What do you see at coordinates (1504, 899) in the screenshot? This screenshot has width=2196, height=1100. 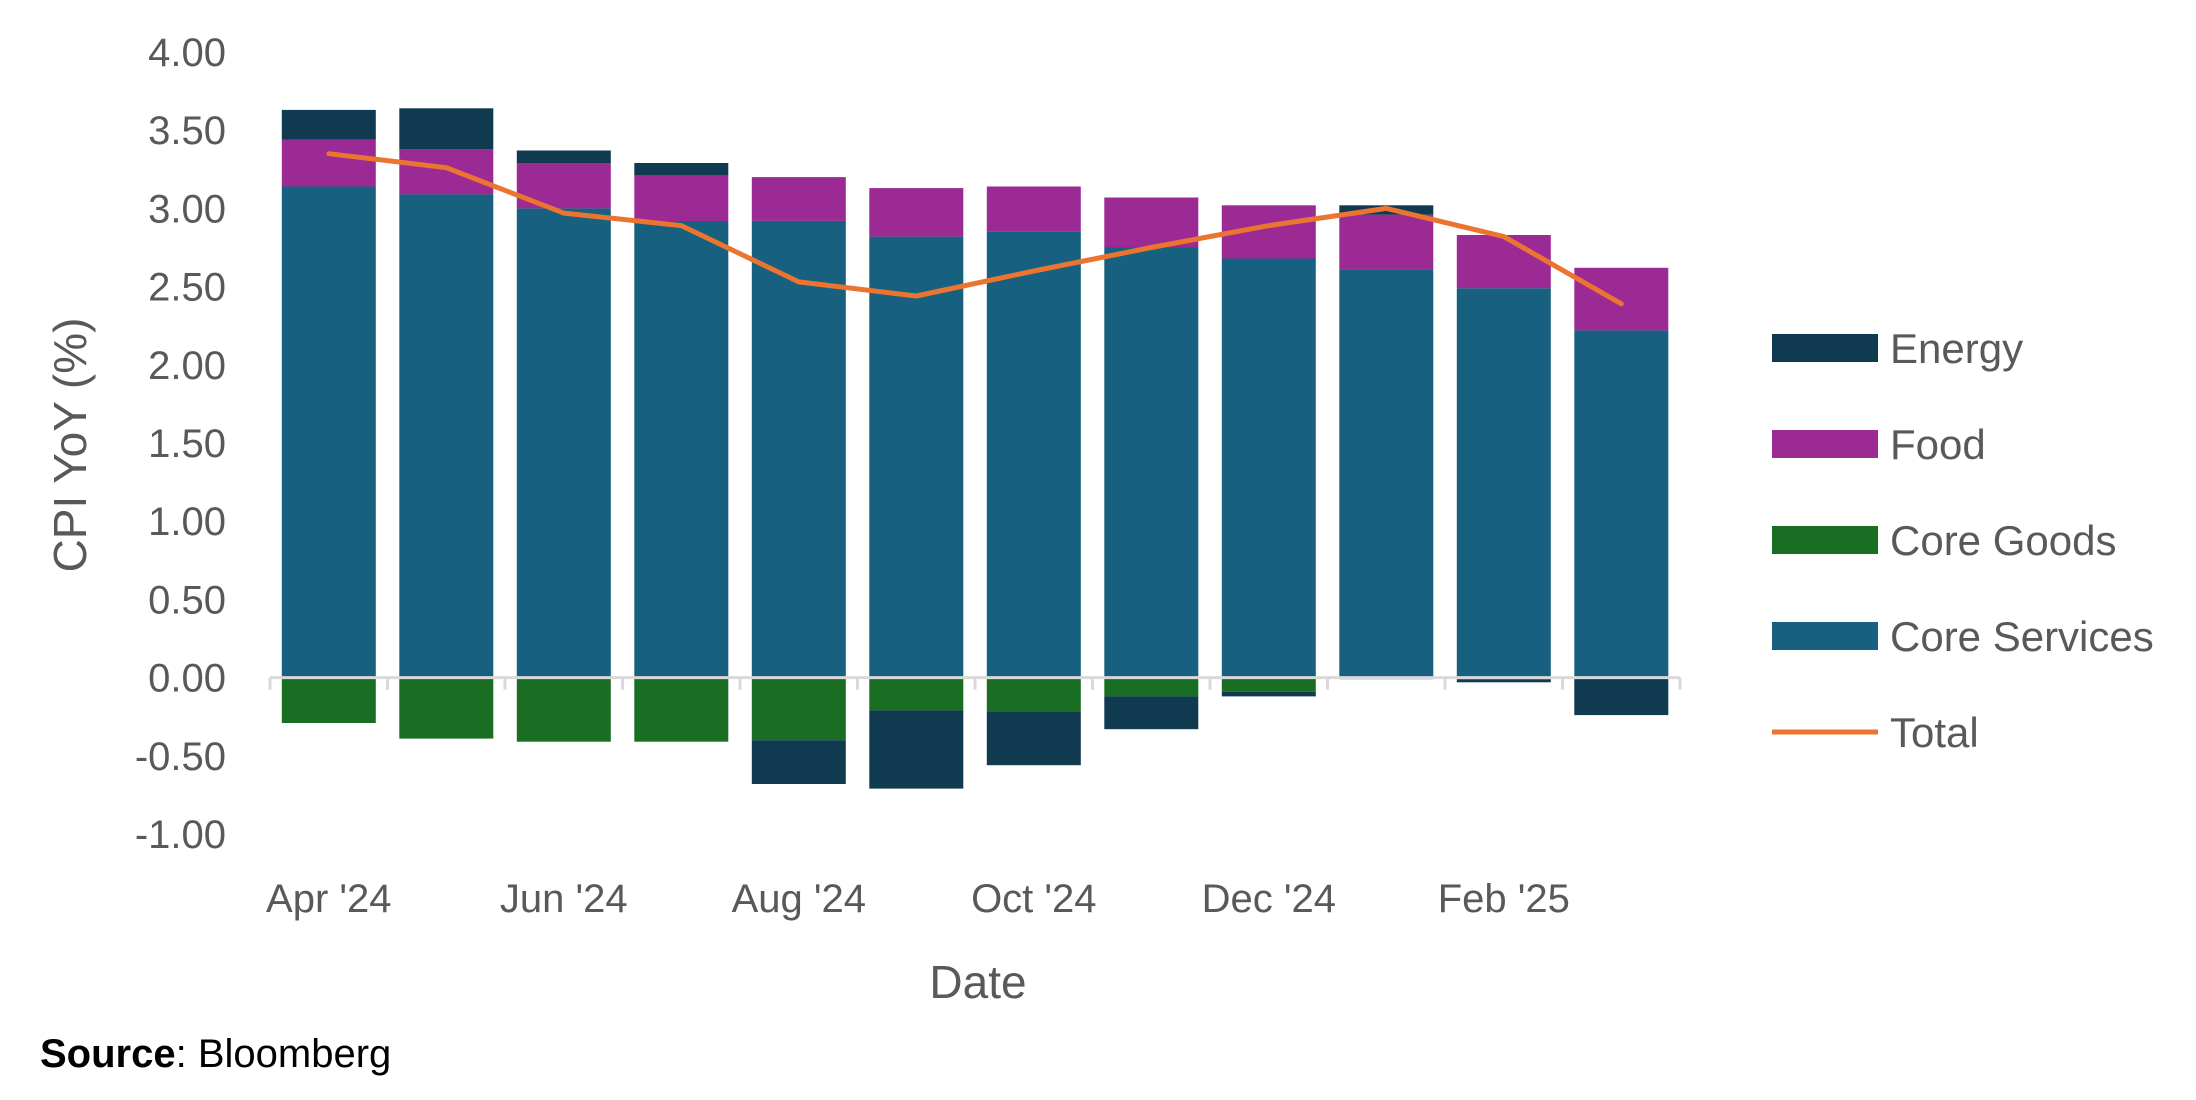 I see `x-tick-label: Feb '25` at bounding box center [1504, 899].